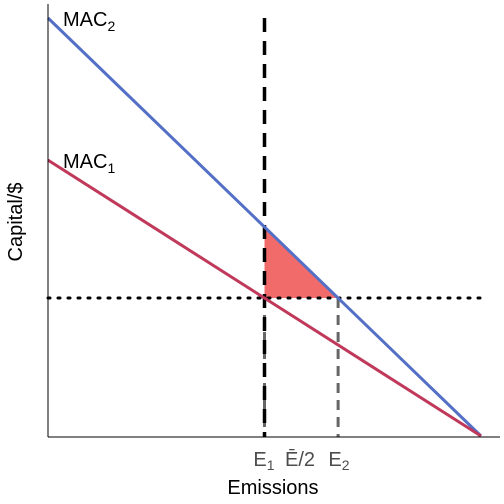 The width and height of the screenshot is (504, 504). I want to click on x-tick-label-3: E2, so click(338, 461).